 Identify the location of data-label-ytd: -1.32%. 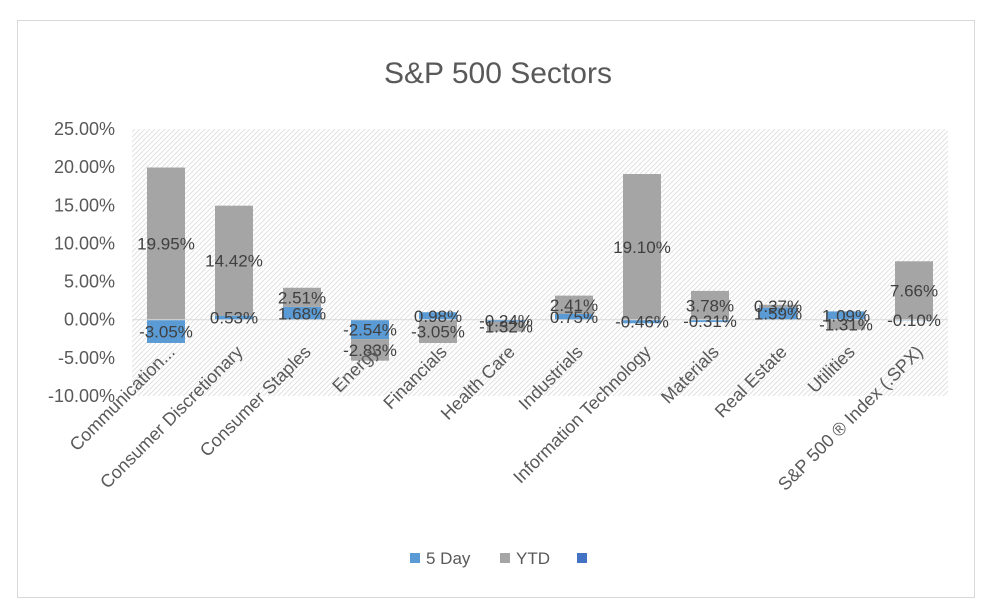
(506, 327).